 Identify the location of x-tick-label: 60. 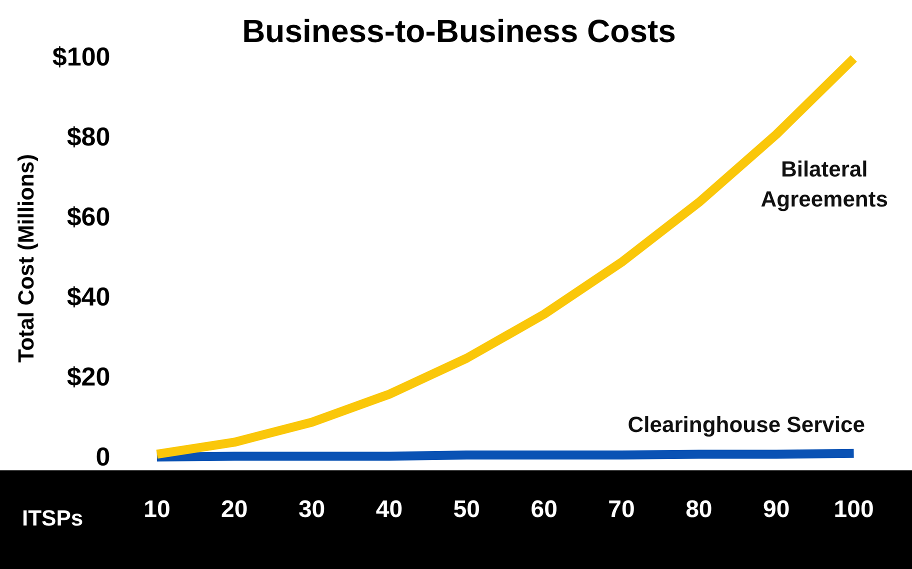
(544, 510).